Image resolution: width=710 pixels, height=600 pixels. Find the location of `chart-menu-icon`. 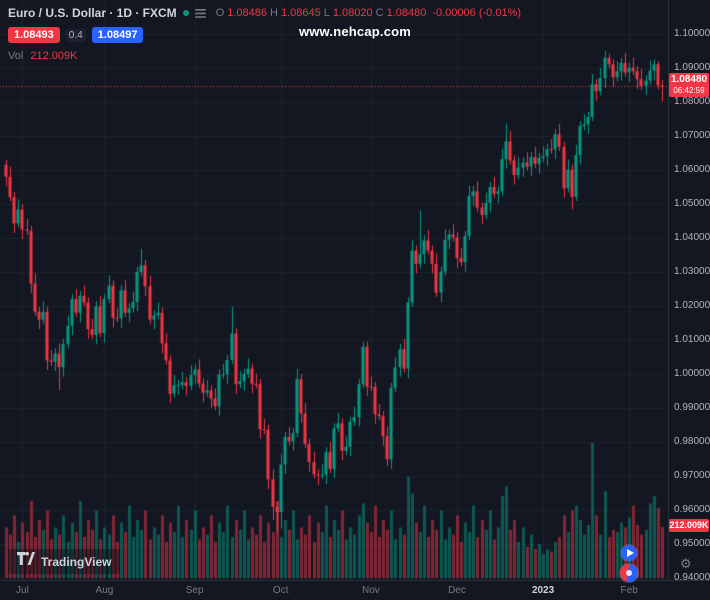

chart-menu-icon is located at coordinates (200, 13).